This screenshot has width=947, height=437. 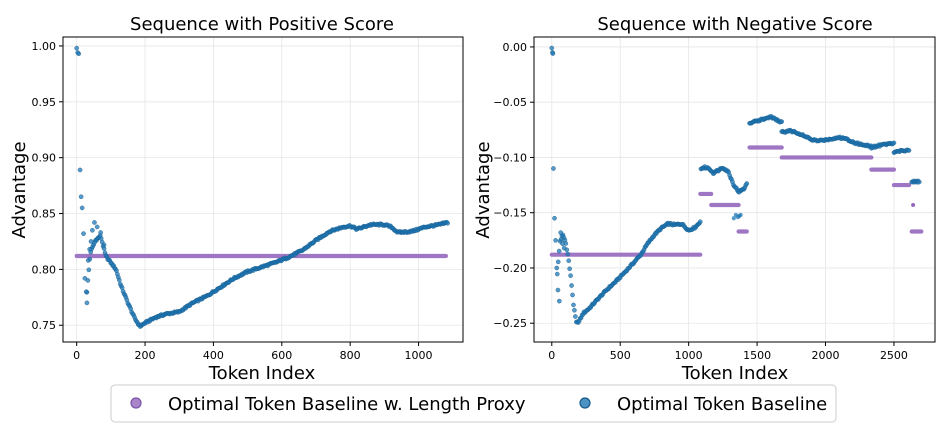 What do you see at coordinates (703, 404) in the screenshot?
I see `legend-item-baseline: Optimal Token Baseline` at bounding box center [703, 404].